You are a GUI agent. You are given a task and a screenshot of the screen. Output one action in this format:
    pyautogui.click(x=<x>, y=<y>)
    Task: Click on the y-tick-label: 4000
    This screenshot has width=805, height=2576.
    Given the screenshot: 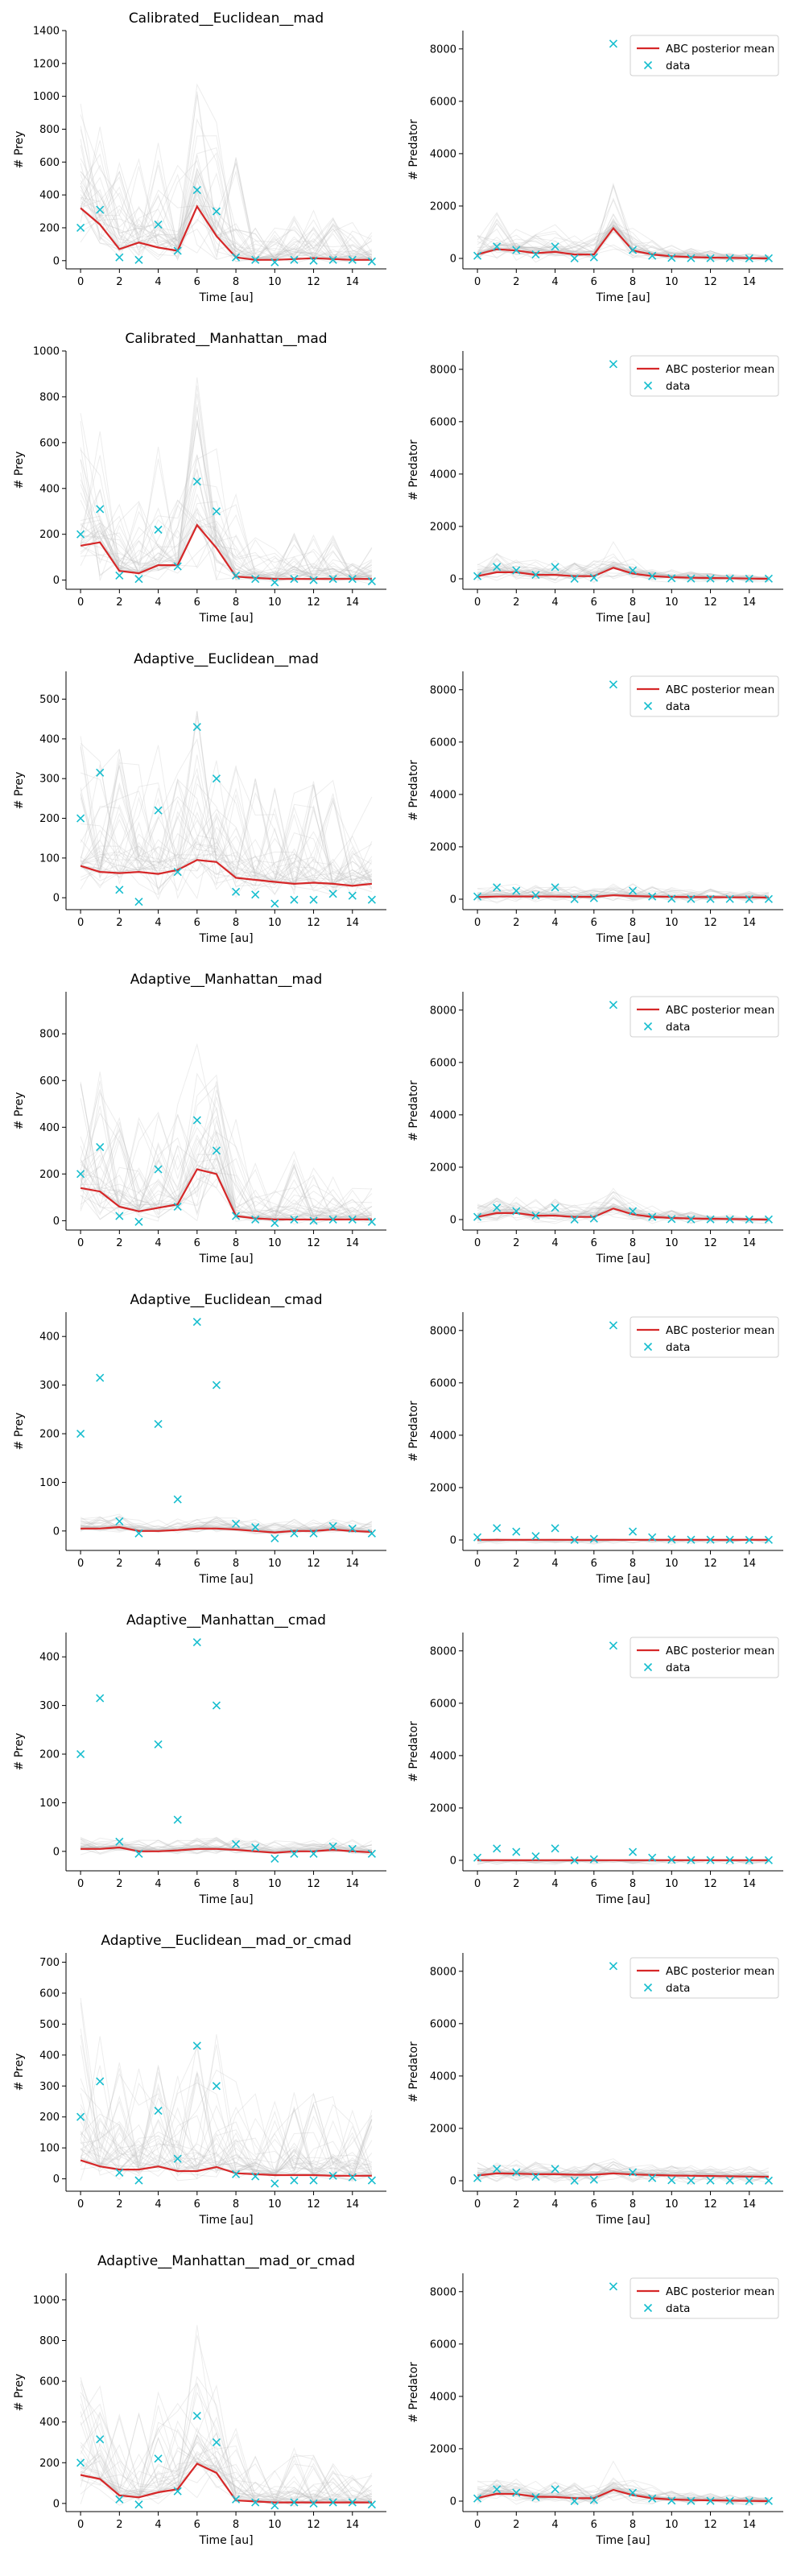 What is the action you would take?
    pyautogui.click(x=443, y=2397)
    